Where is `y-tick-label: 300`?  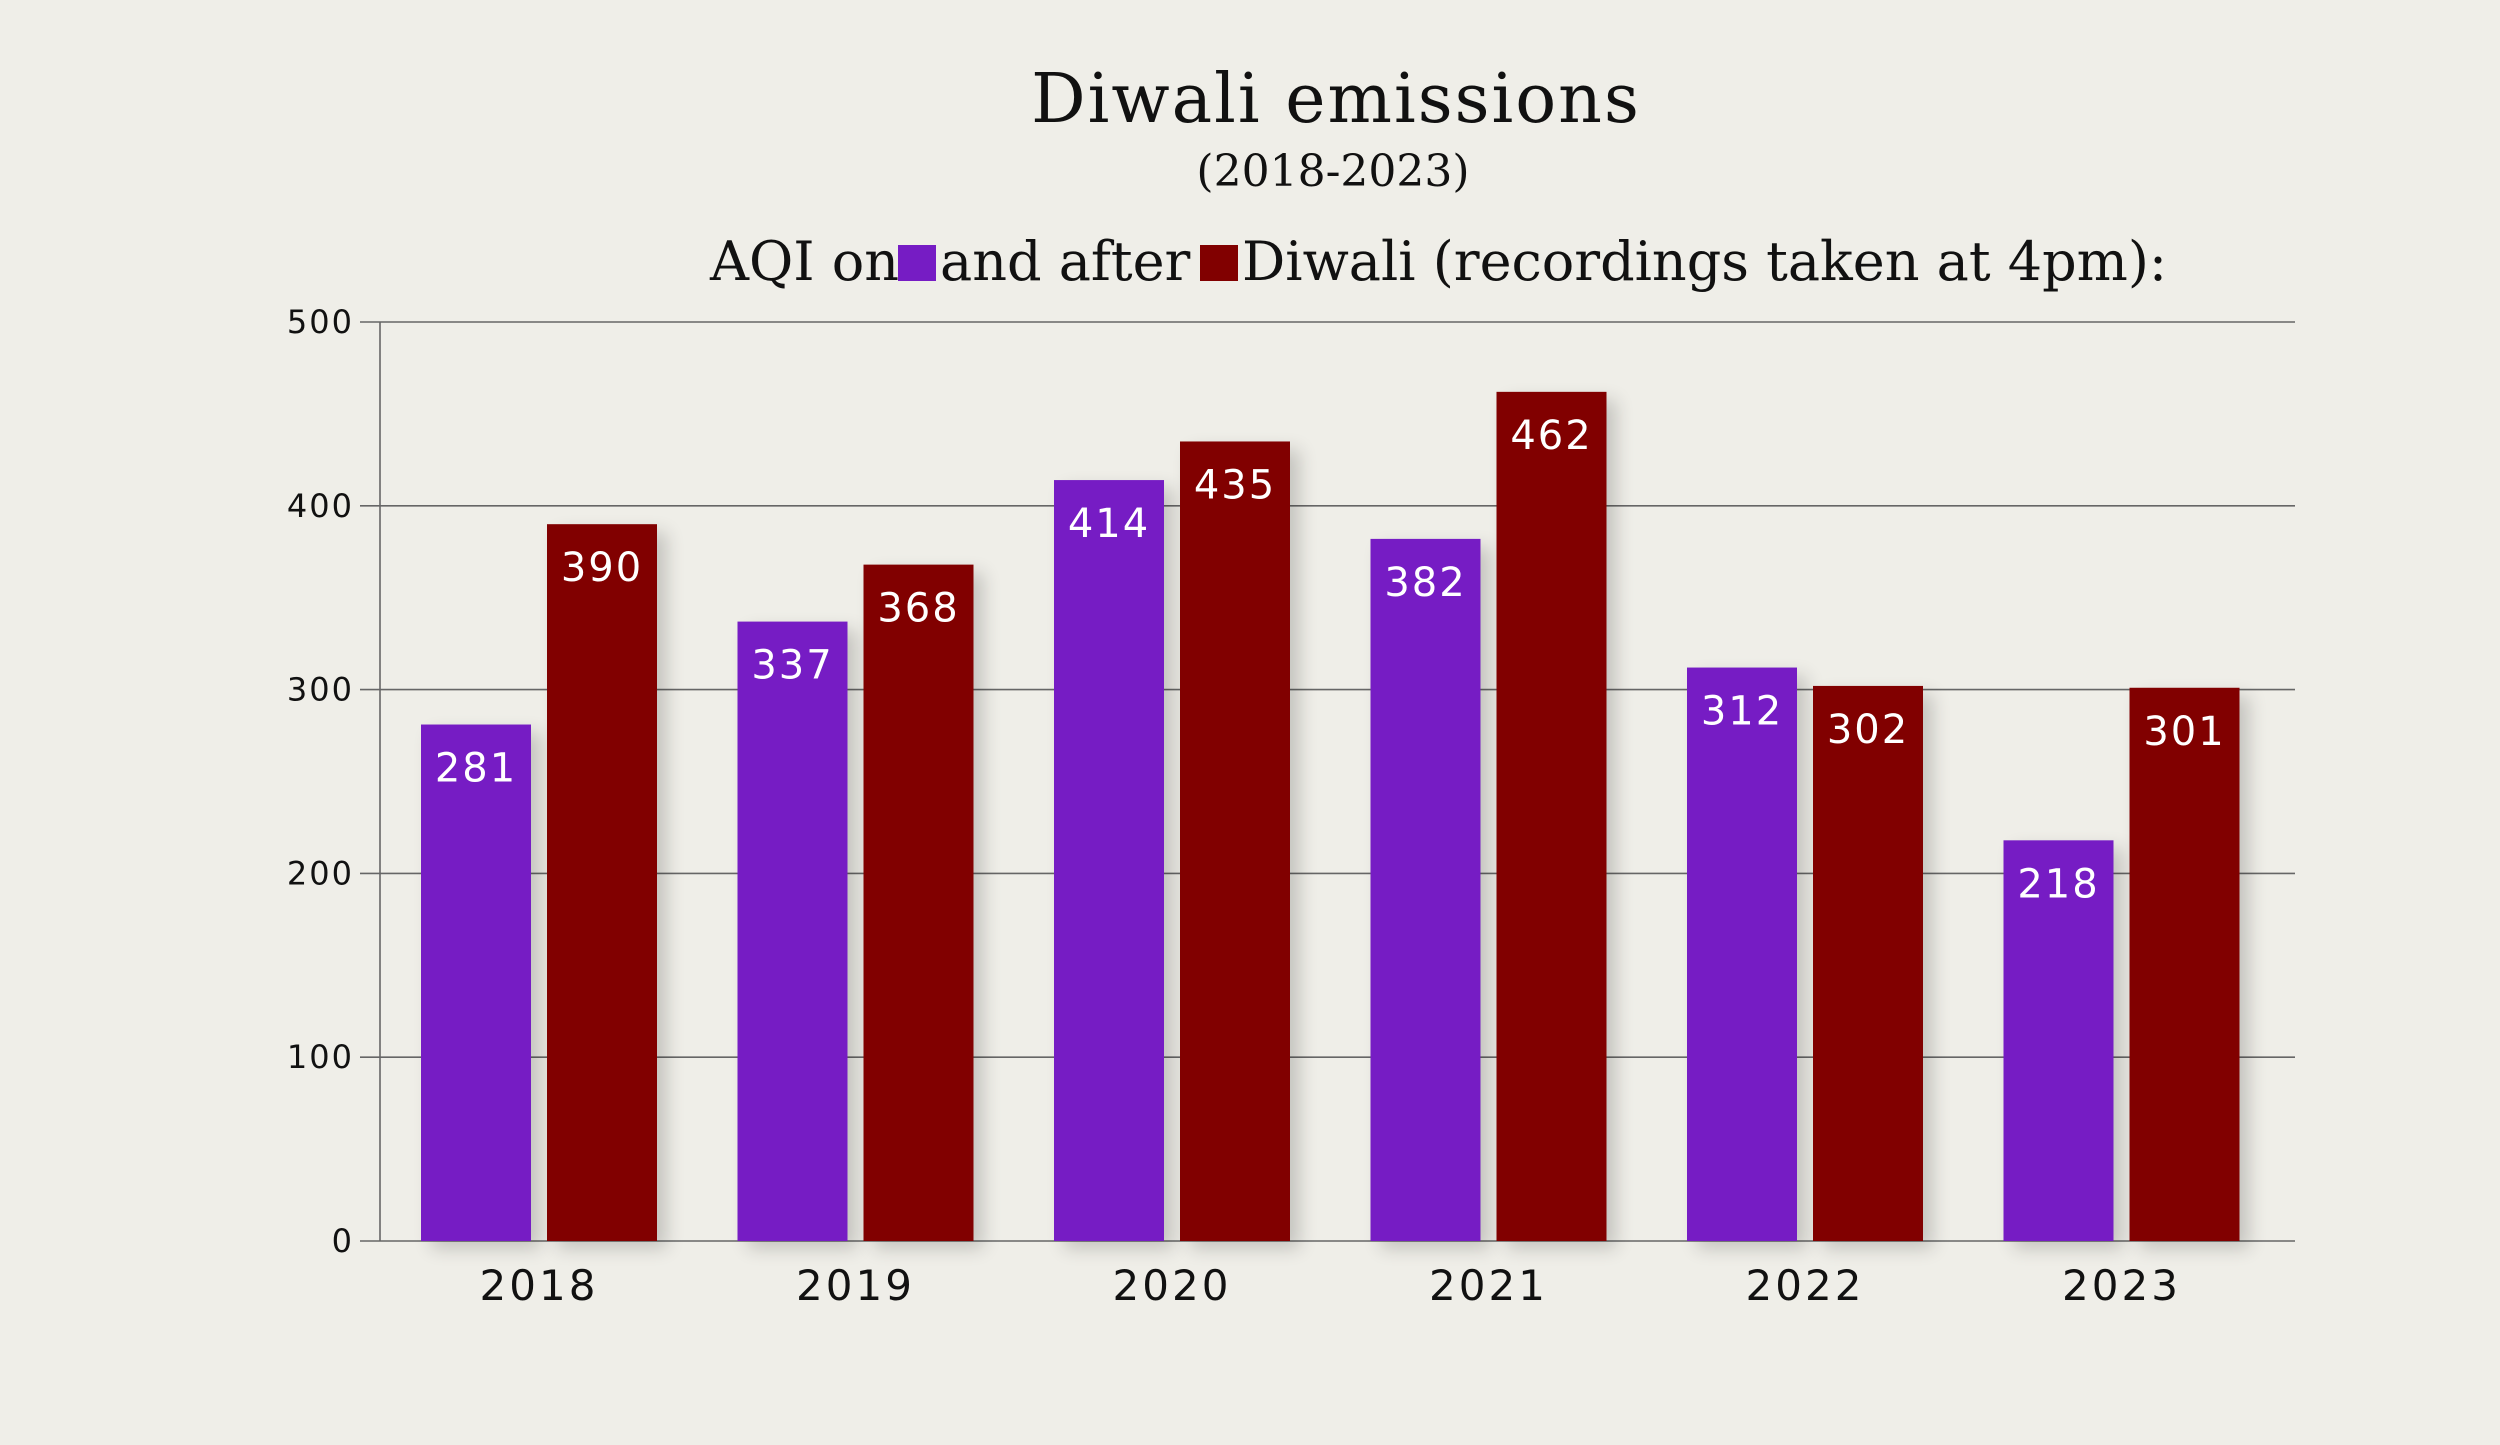
y-tick-label: 300 is located at coordinates (320, 690).